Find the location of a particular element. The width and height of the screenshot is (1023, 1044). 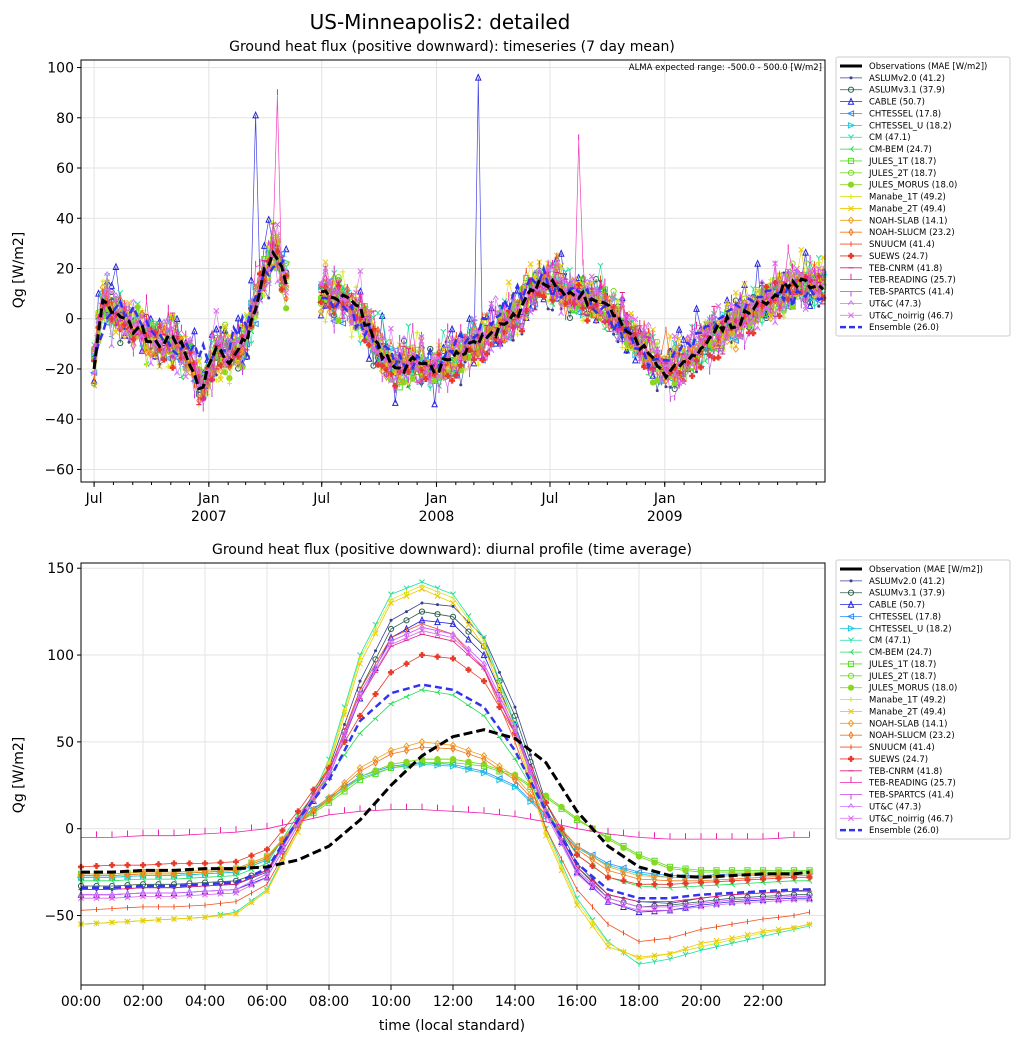

legend-label: NOAH-SLAB (14.1) is located at coordinates (908, 724).